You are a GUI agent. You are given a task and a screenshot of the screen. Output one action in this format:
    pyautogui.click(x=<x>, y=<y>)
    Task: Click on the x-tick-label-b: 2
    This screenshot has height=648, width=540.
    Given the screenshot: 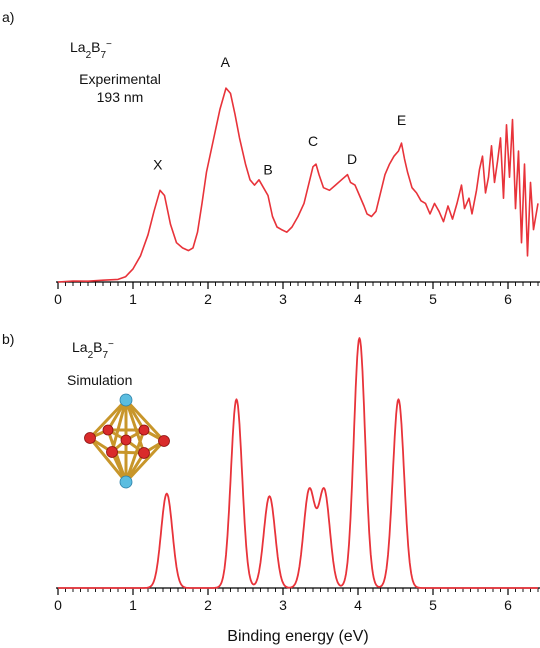 What is the action you would take?
    pyautogui.click(x=208, y=605)
    